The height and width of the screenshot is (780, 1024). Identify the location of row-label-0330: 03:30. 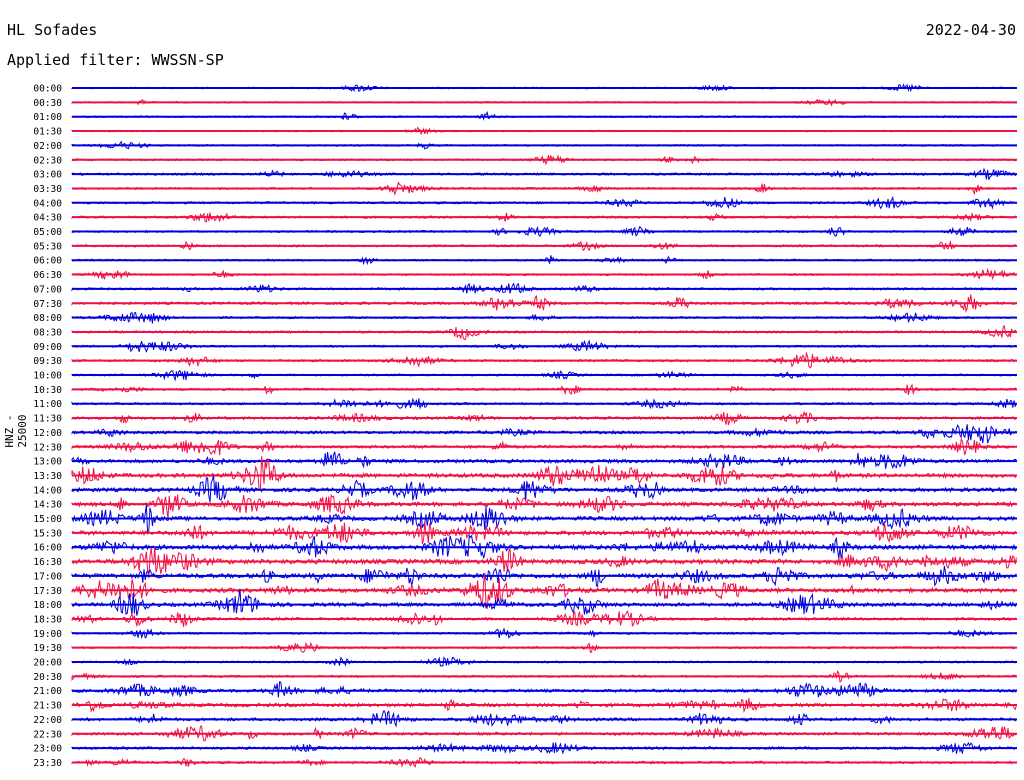
(47, 189).